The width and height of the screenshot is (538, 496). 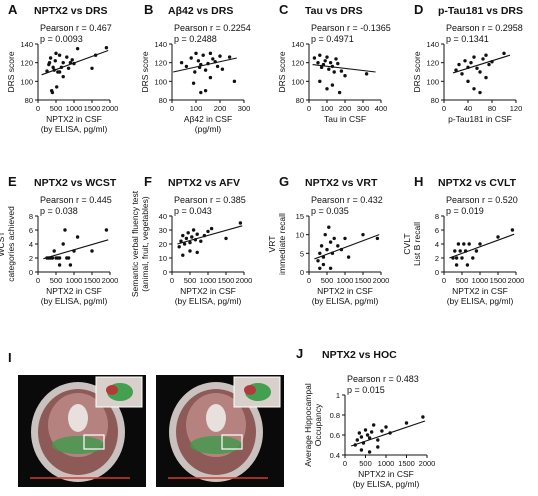 What do you see at coordinates (148, 181) in the screenshot?
I see `panel-label: F` at bounding box center [148, 181].